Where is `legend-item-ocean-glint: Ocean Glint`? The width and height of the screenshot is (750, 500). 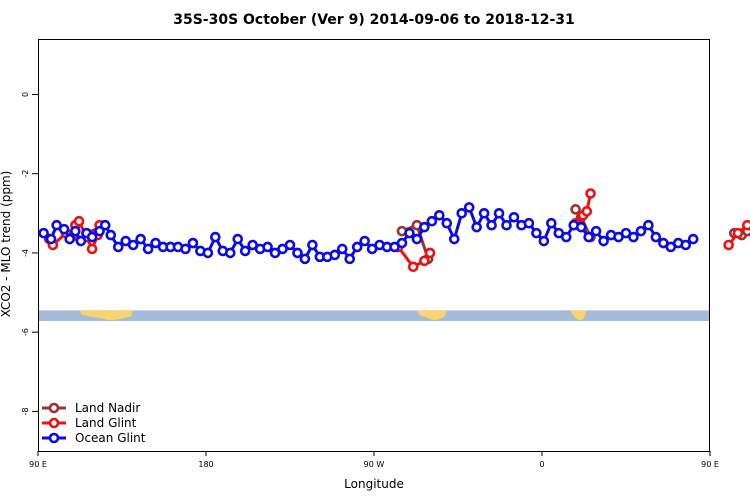 legend-item-ocean-glint: Ocean Glint is located at coordinates (94, 438).